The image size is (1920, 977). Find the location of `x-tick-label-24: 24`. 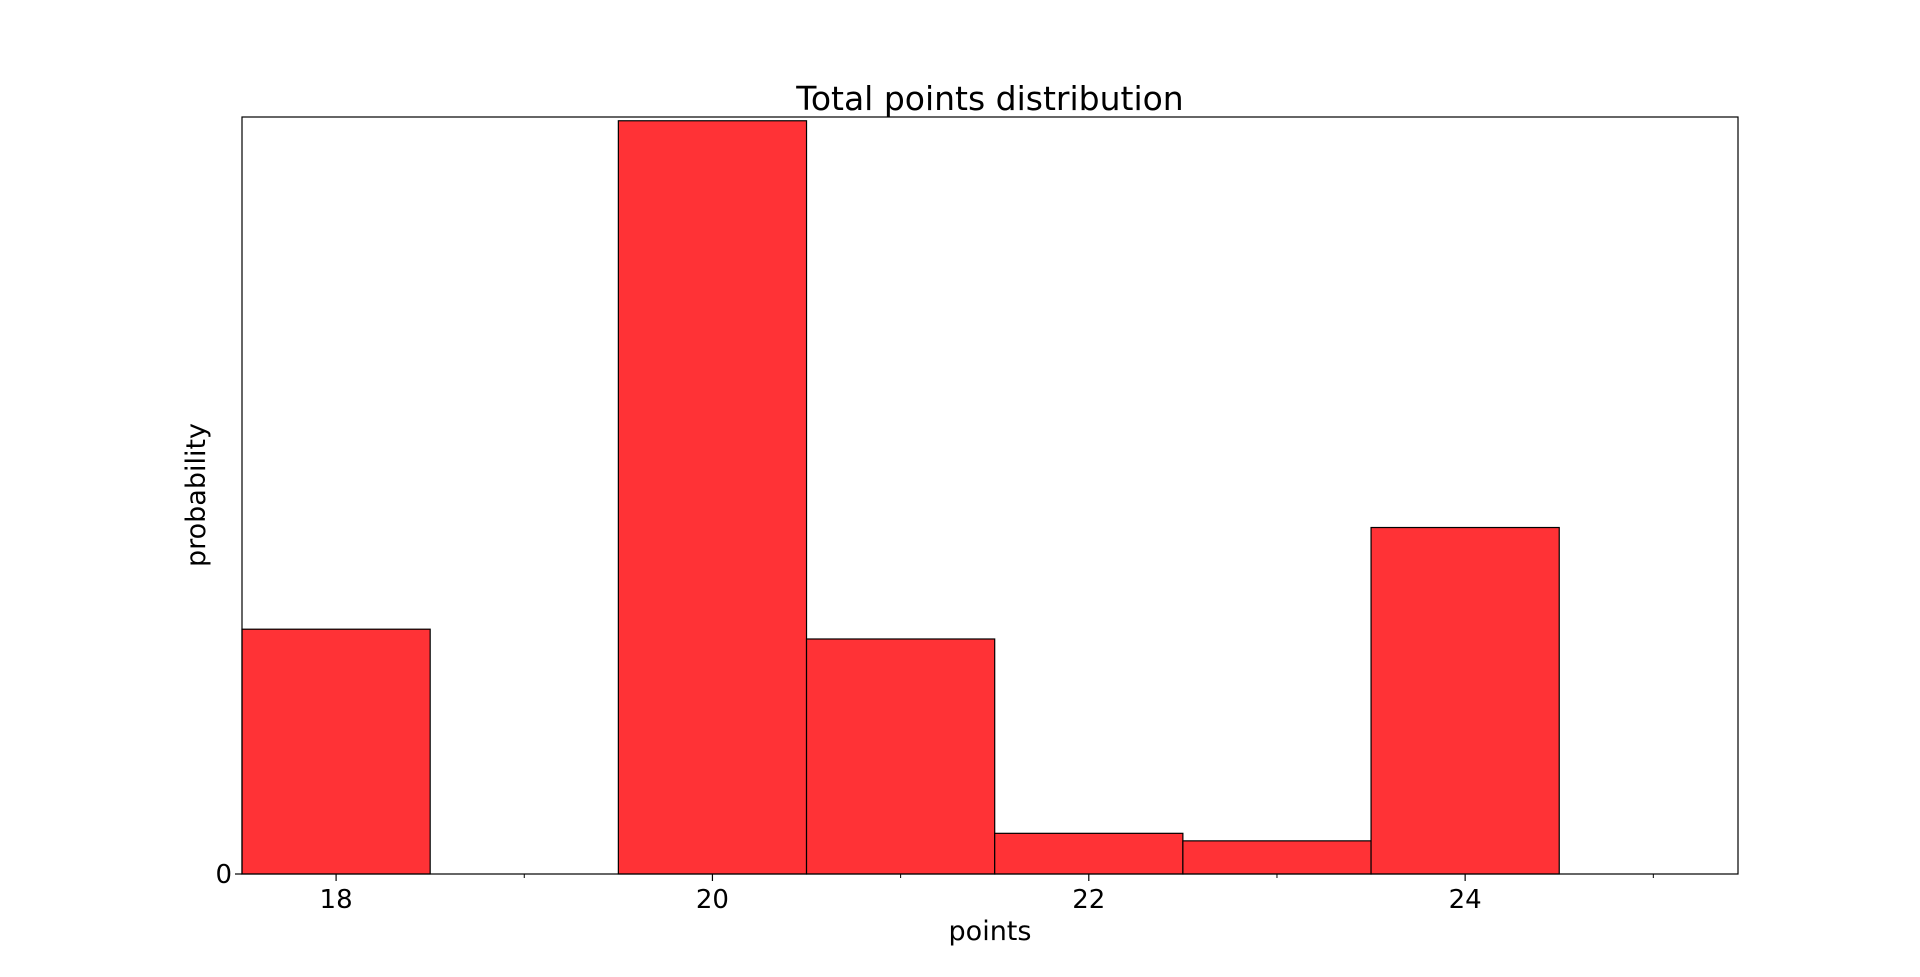

x-tick-label-24: 24 is located at coordinates (1465, 900).